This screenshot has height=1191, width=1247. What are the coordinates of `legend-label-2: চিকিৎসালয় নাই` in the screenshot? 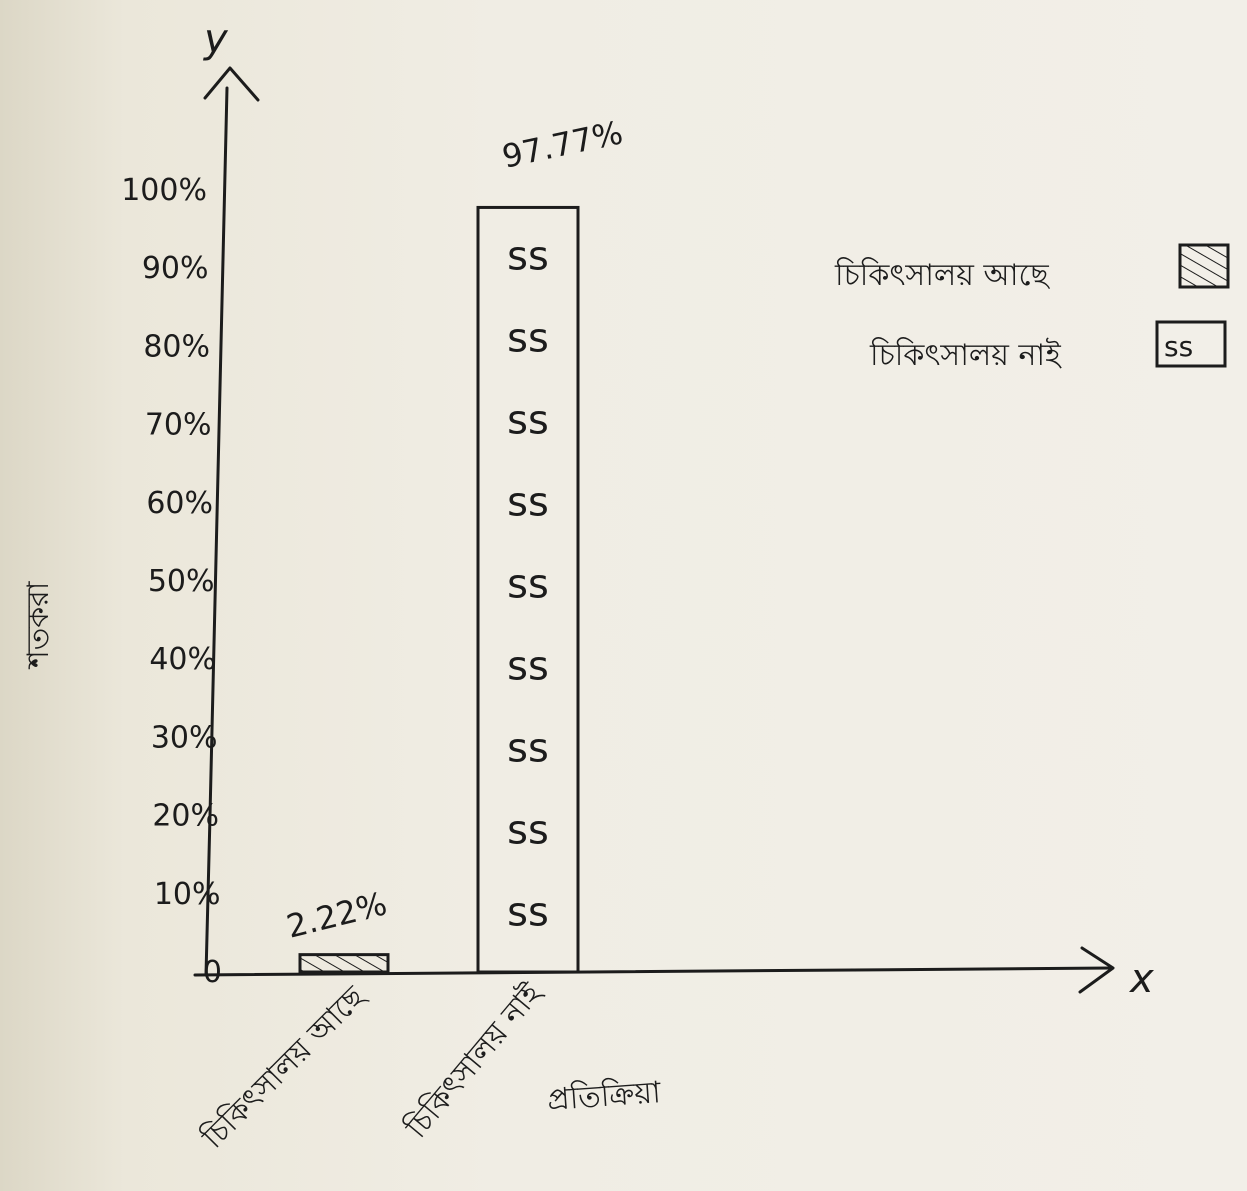 It's located at (965, 355).